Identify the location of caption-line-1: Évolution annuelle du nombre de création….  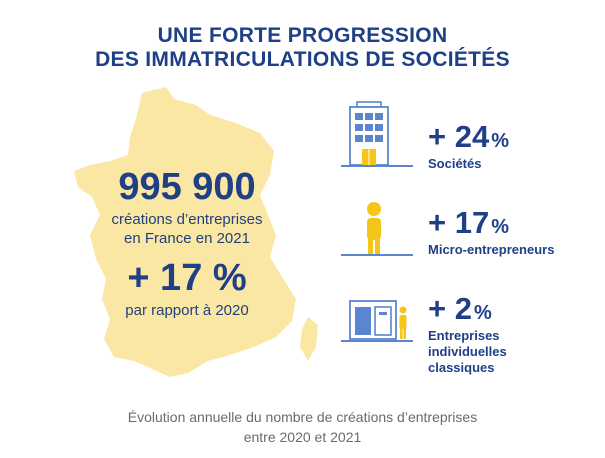
(302, 417).